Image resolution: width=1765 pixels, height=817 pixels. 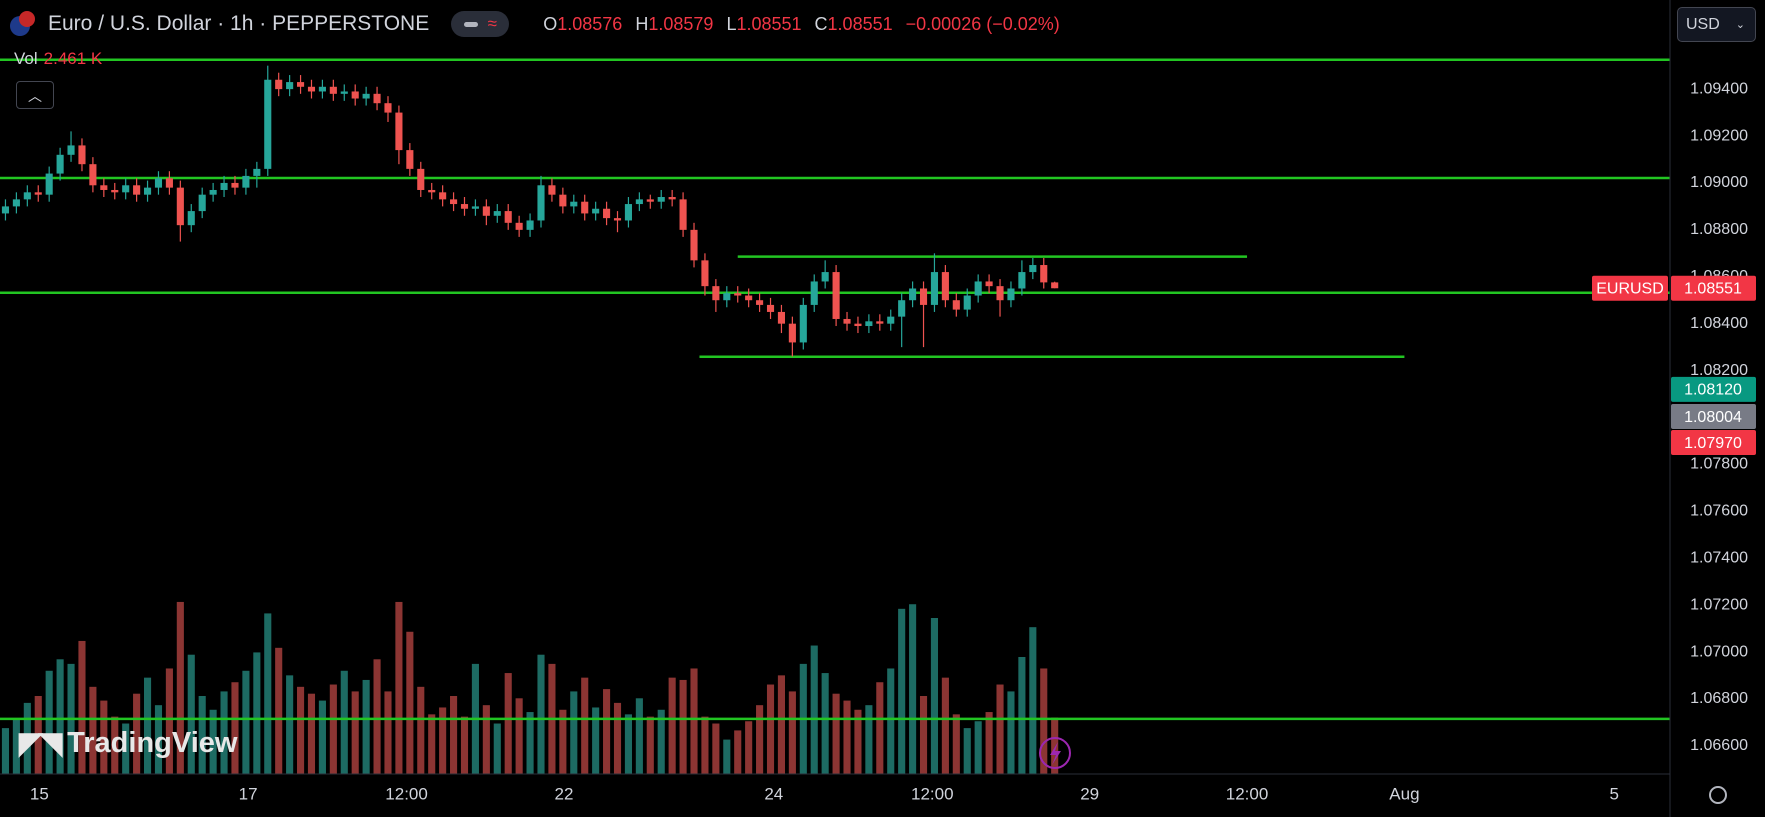 What do you see at coordinates (35, 95) in the screenshot?
I see `collapse-button: ︿` at bounding box center [35, 95].